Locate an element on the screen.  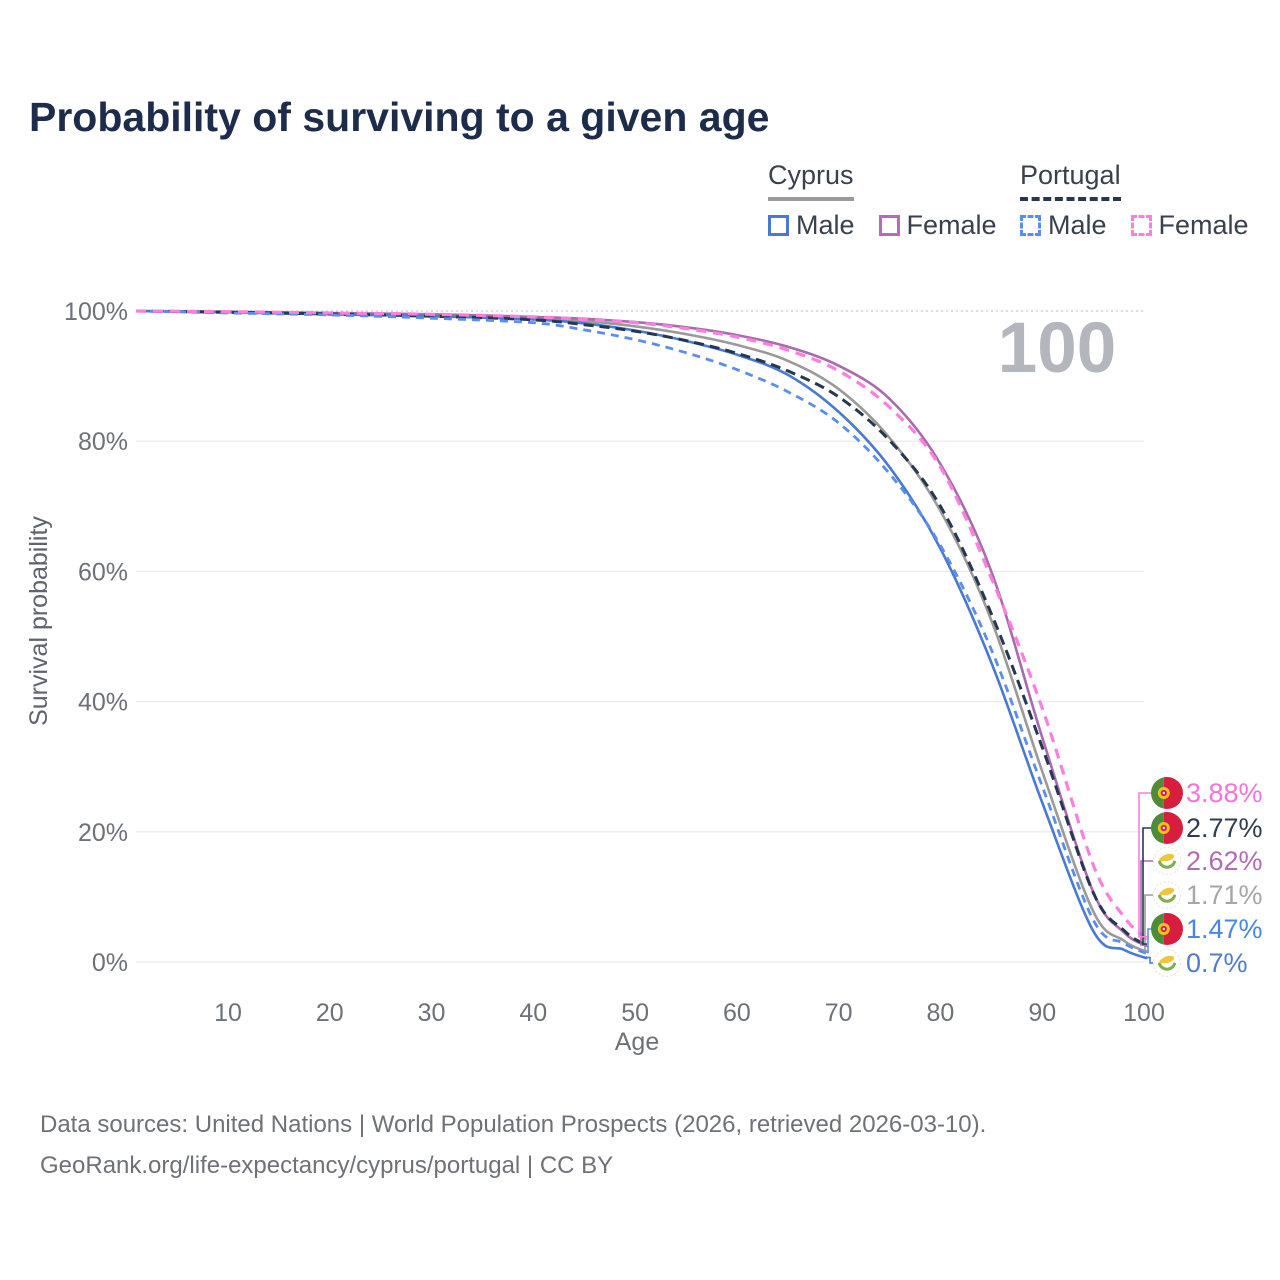
leader-line-cyprus_female is located at coordinates (1146, 903).